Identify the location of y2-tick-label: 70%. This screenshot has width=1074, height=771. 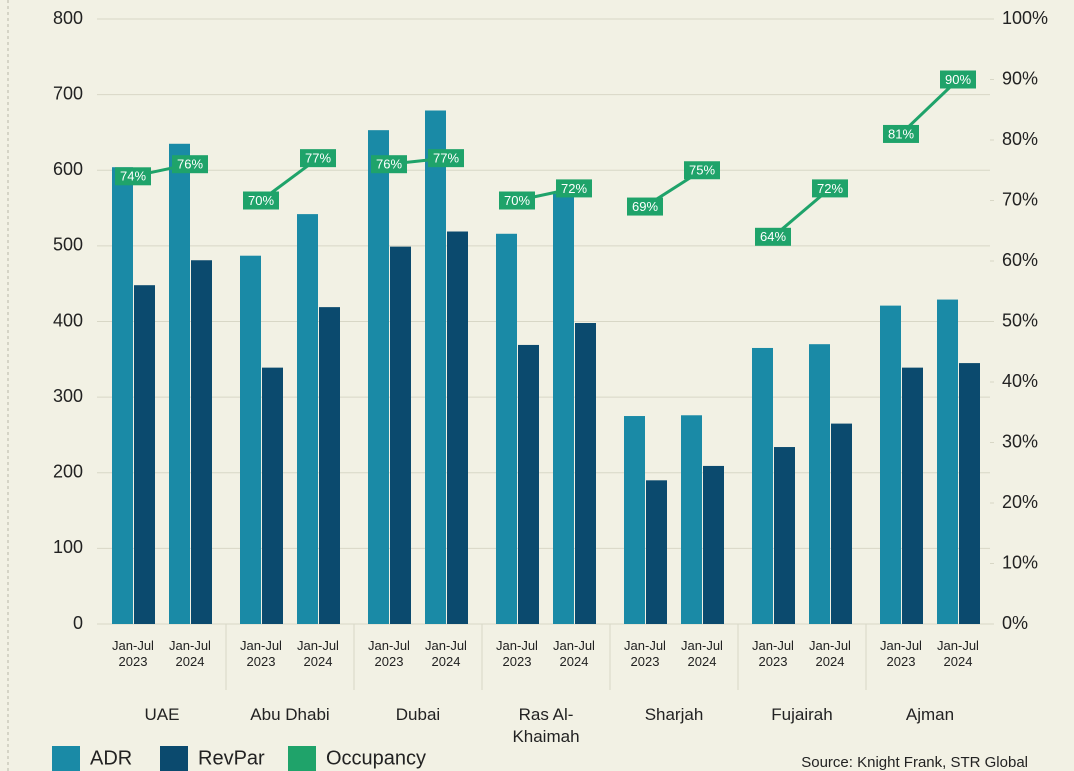
(1020, 199).